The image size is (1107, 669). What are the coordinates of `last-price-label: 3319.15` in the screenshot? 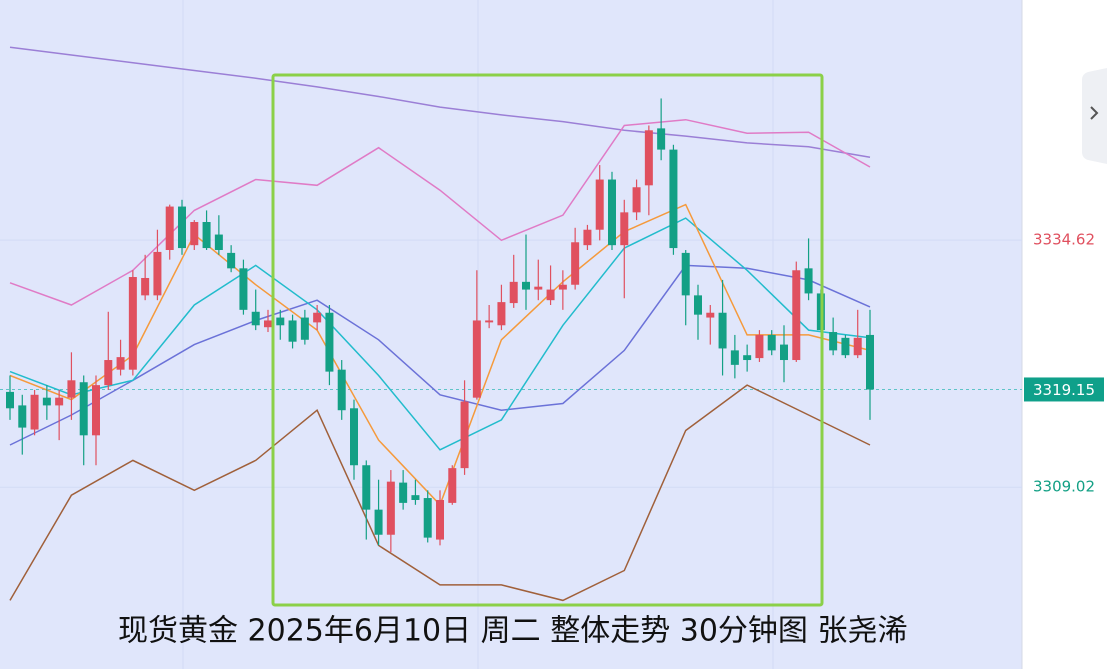 It's located at (1064, 390).